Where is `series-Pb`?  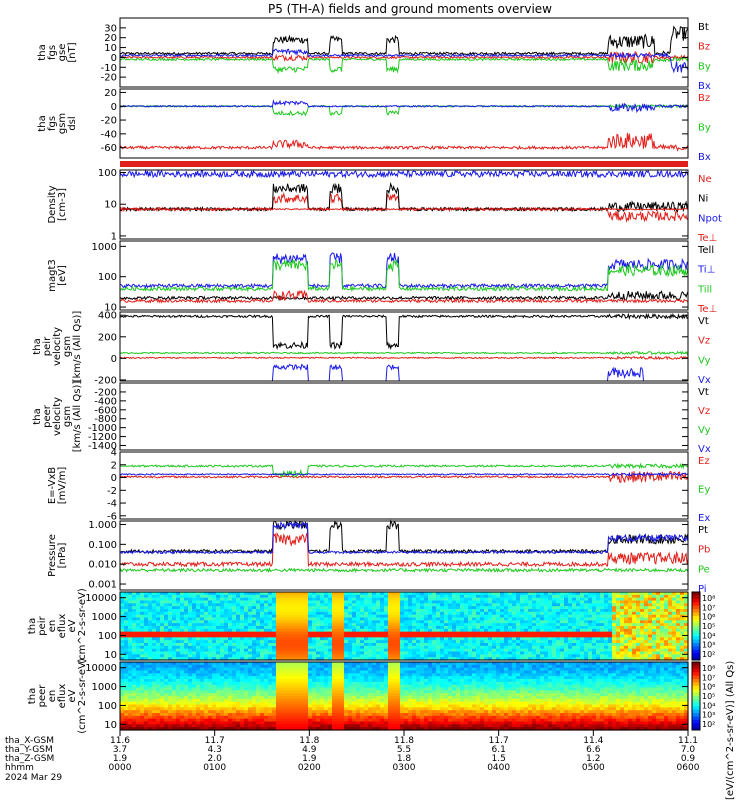
series-Pb is located at coordinates (404, 549).